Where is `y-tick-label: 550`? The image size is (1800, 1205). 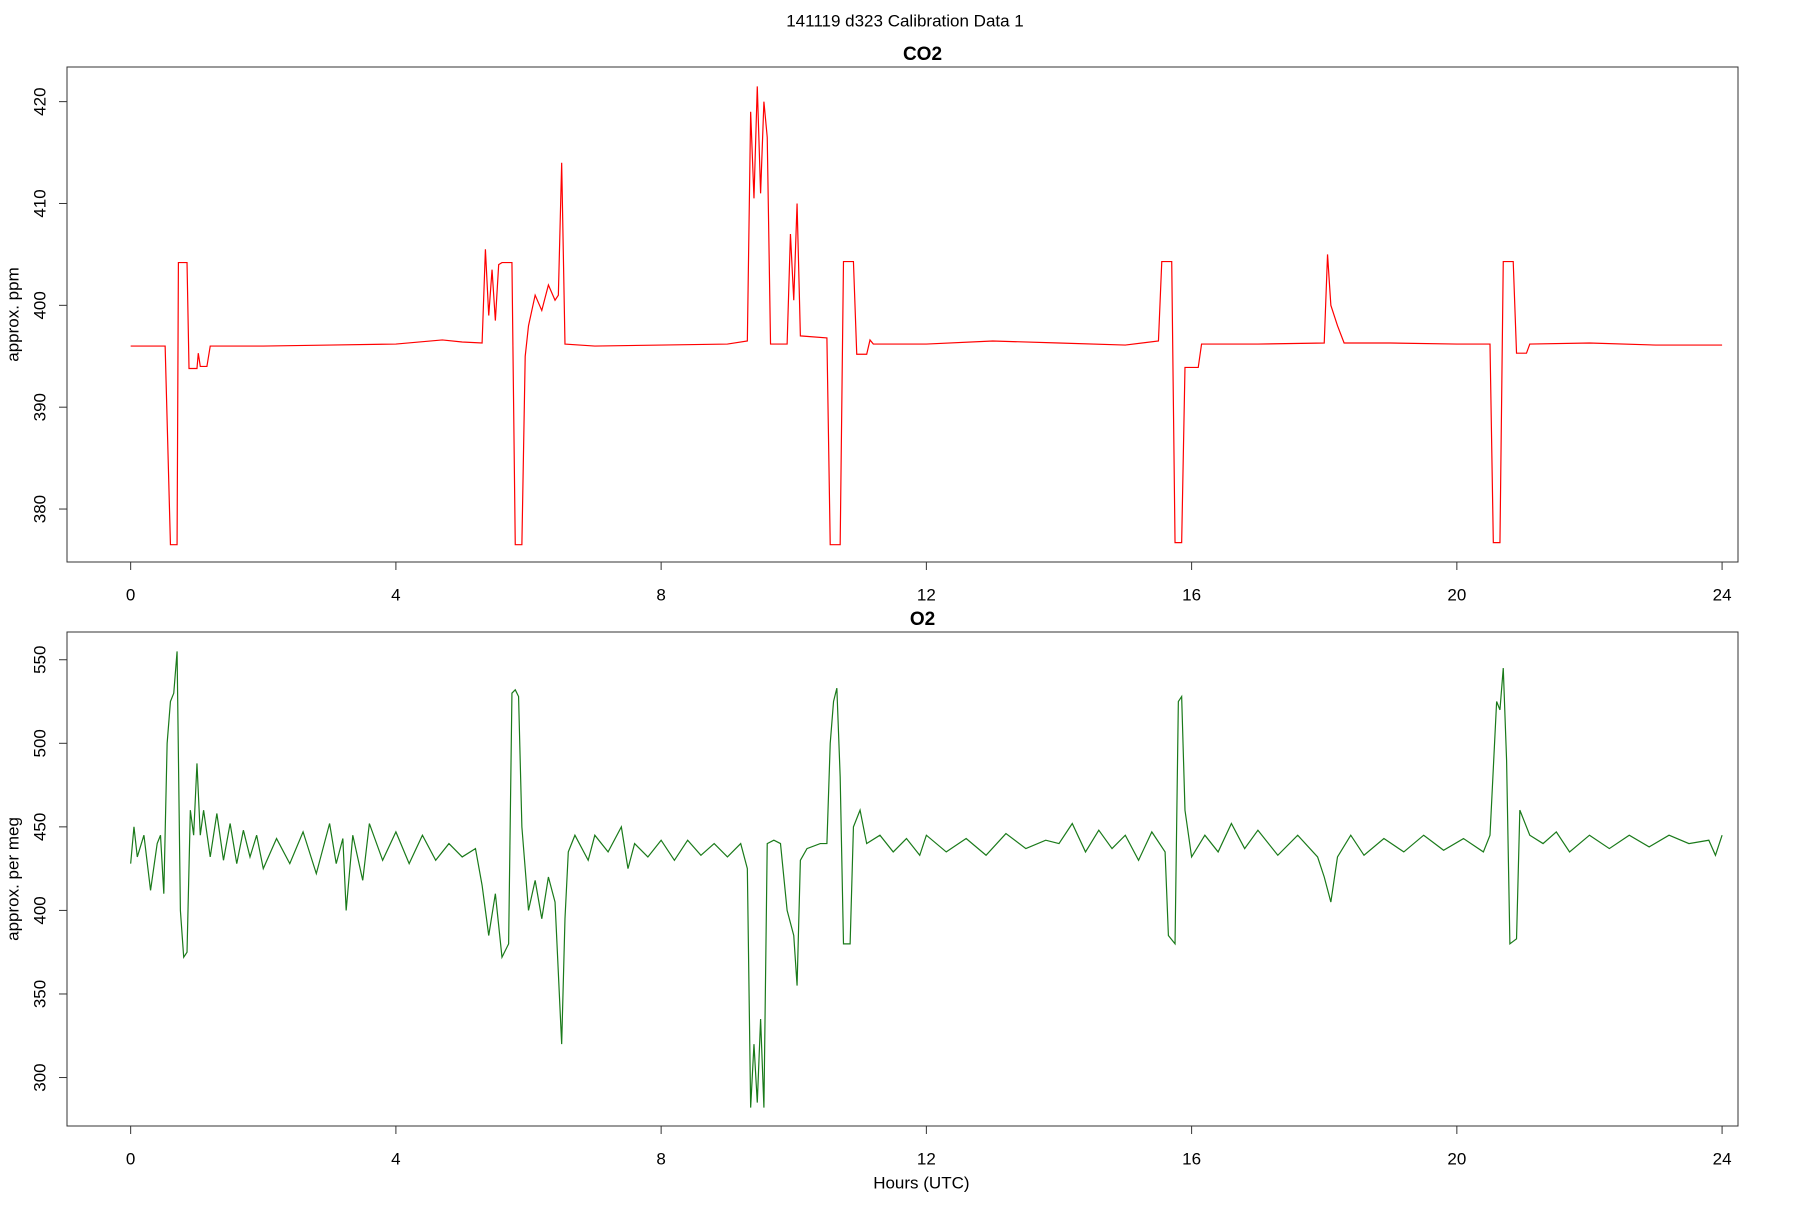 y-tick-label: 550 is located at coordinates (39, 660).